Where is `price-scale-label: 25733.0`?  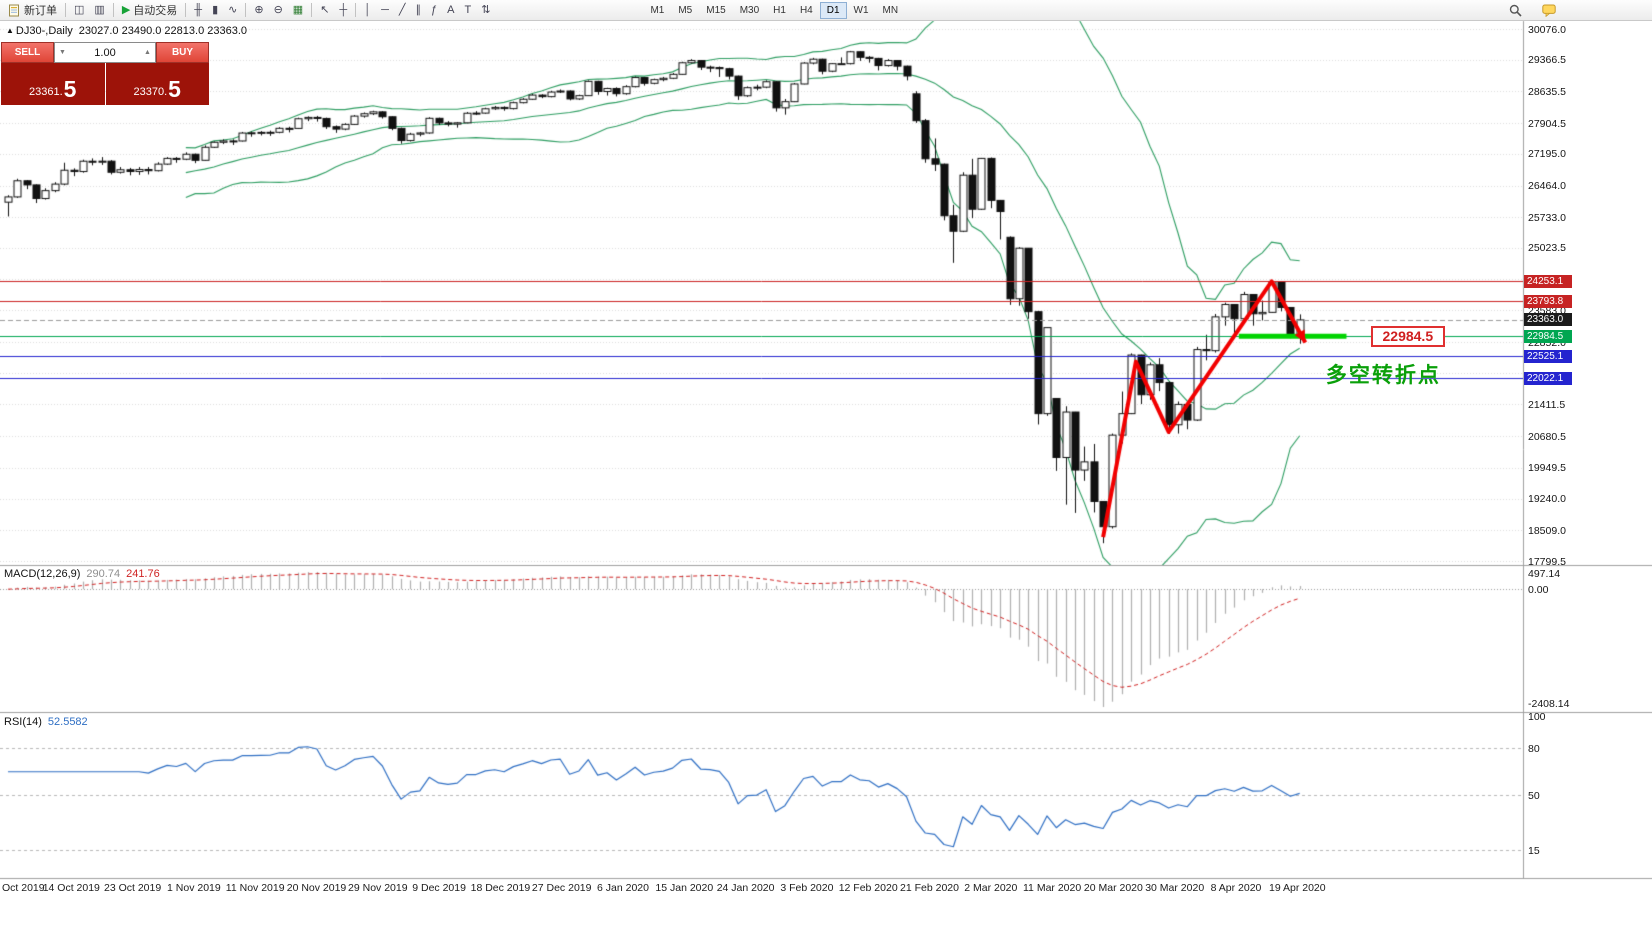 price-scale-label: 25733.0 is located at coordinates (1547, 217).